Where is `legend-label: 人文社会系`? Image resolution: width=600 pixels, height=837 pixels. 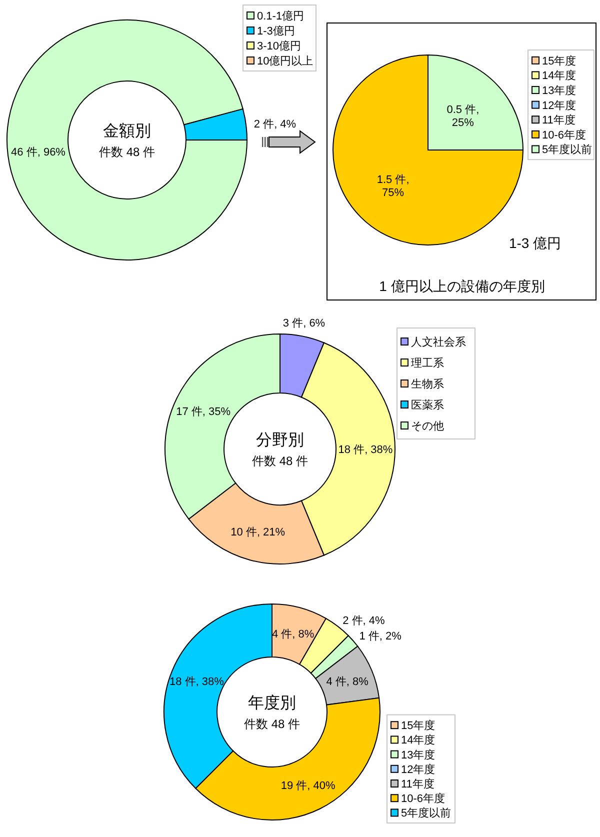 legend-label: 人文社会系 is located at coordinates (438, 342).